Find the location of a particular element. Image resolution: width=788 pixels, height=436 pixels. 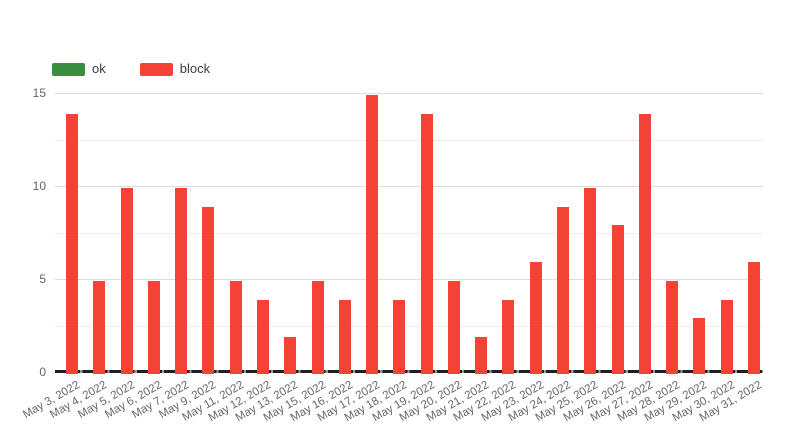

bar-block-May-4-2022 is located at coordinates (99, 327).